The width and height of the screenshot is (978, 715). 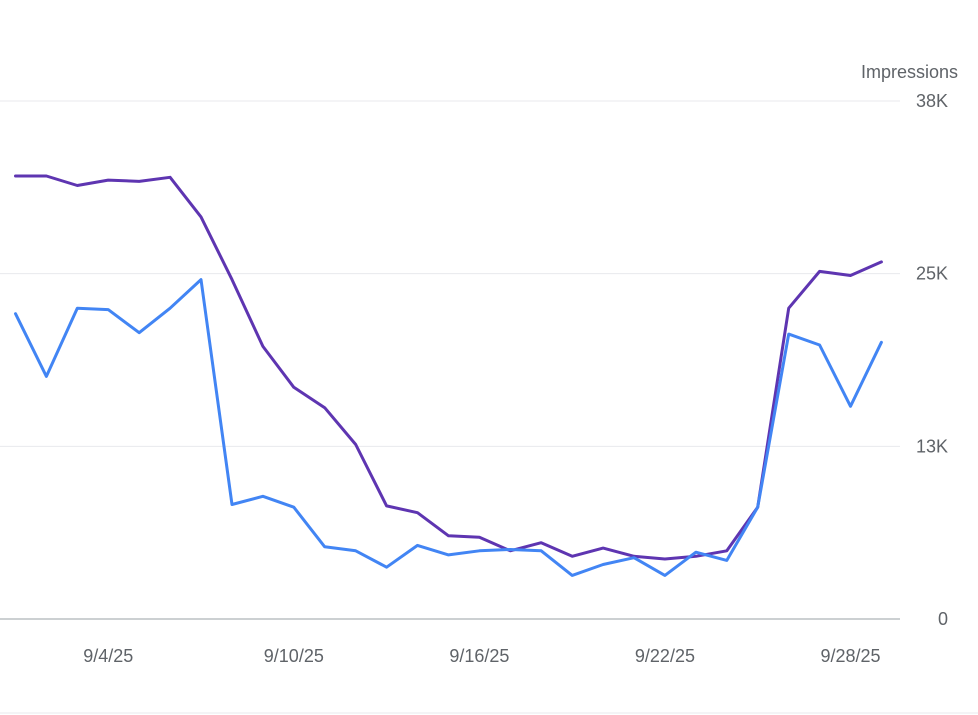 What do you see at coordinates (943, 619) in the screenshot?
I see `y-tick-label: 0` at bounding box center [943, 619].